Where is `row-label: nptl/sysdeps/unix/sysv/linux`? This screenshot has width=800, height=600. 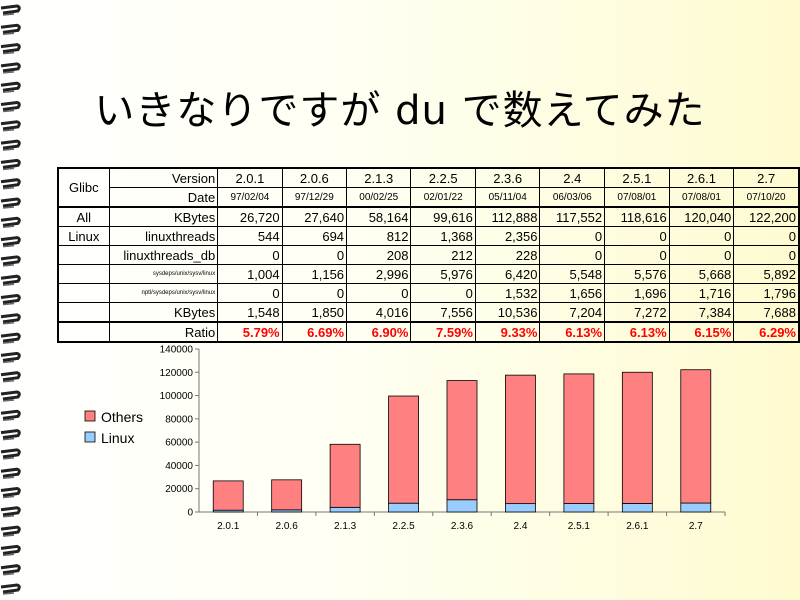 row-label: nptl/sysdeps/unix/sysv/linux is located at coordinates (163, 293).